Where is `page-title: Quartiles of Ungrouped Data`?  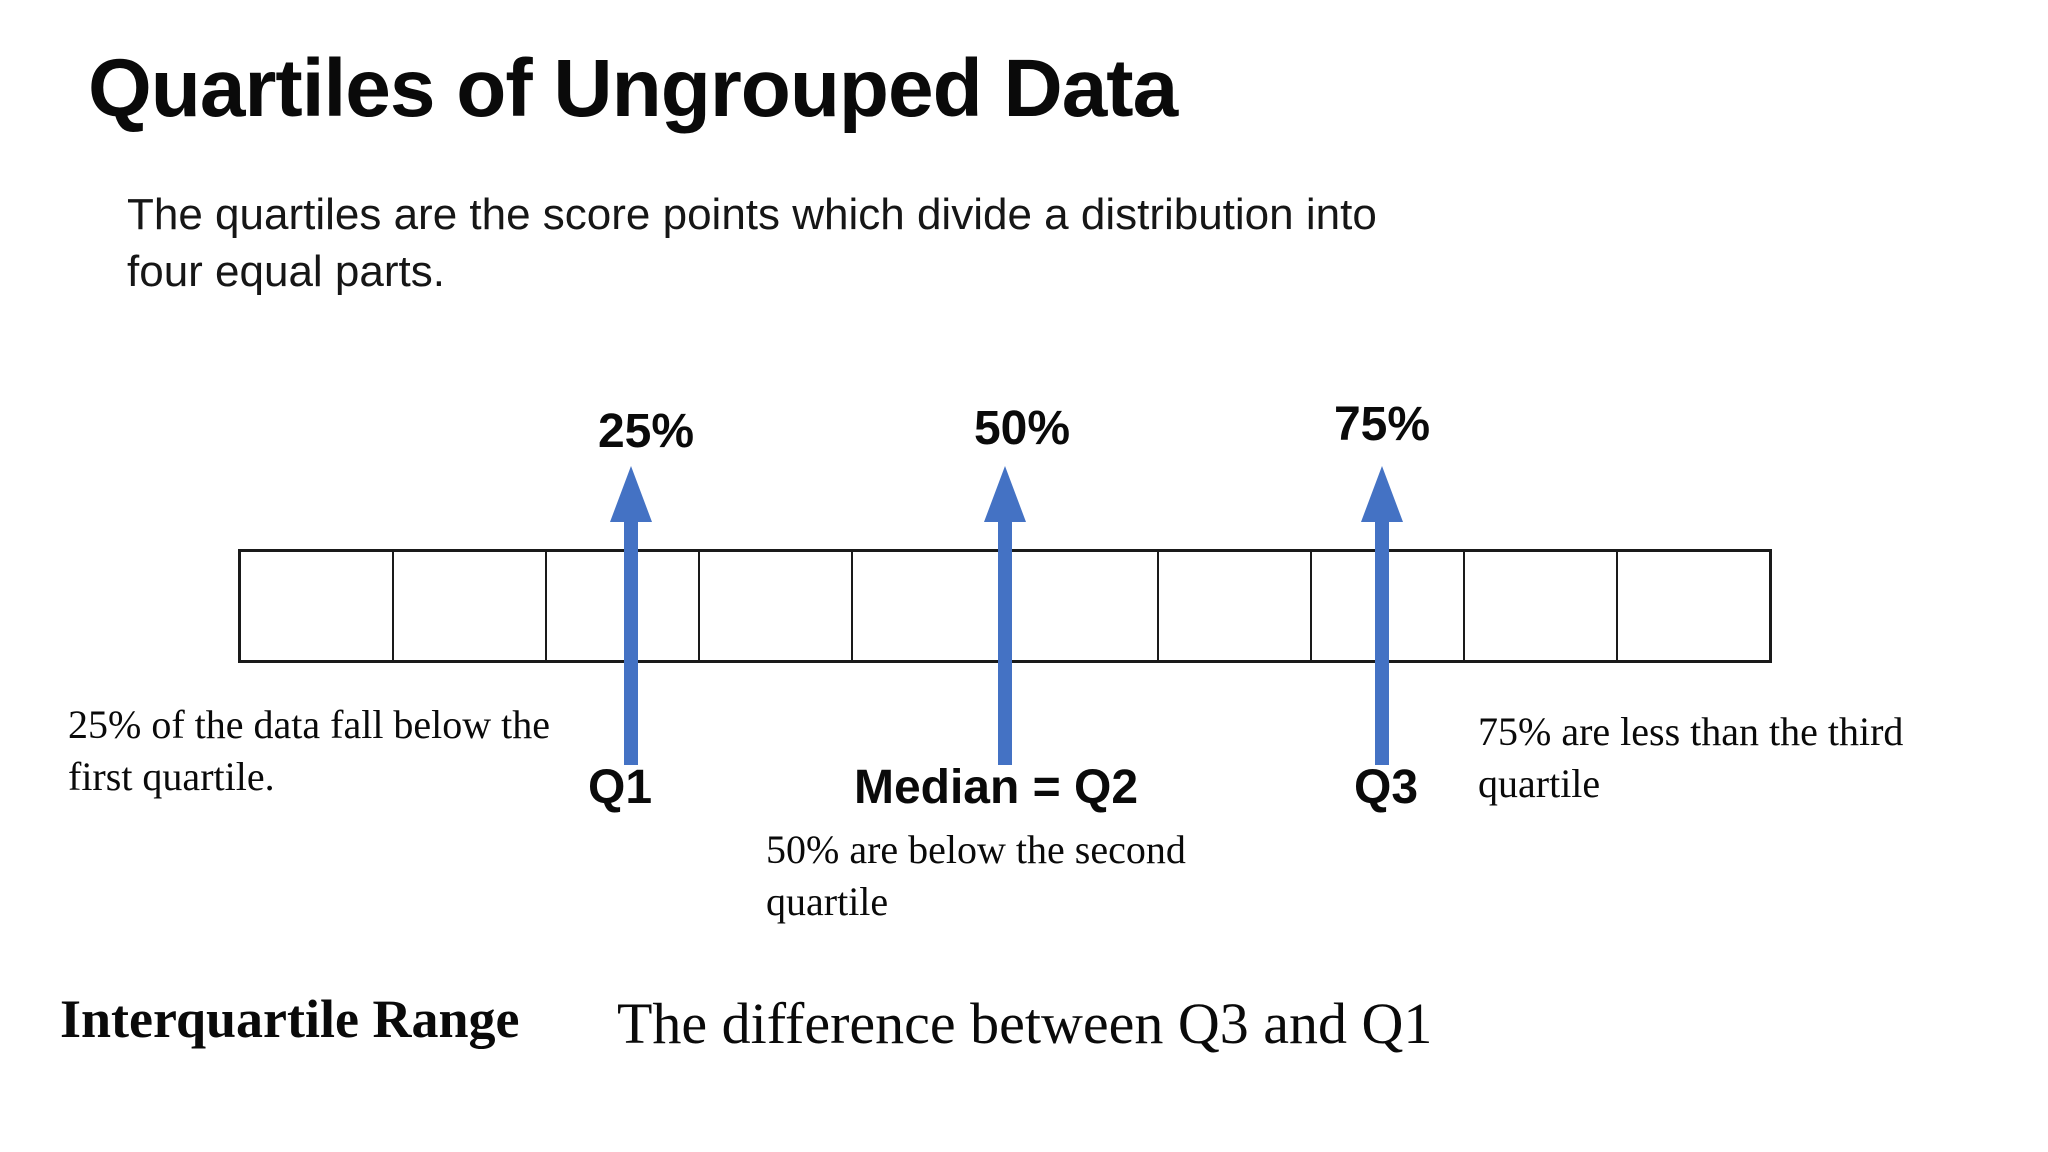 page-title: Quartiles of Ungrouped Data is located at coordinates (633, 88).